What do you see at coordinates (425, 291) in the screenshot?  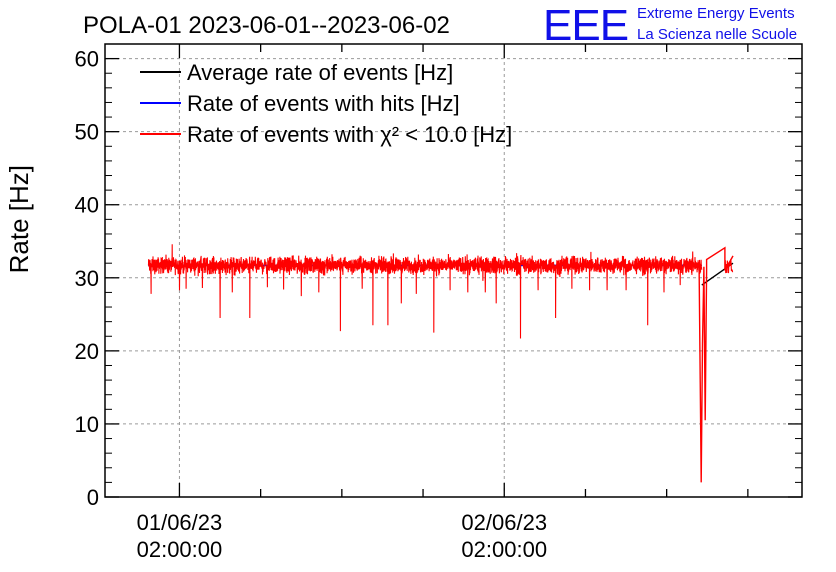 I see `chi2-rate-line` at bounding box center [425, 291].